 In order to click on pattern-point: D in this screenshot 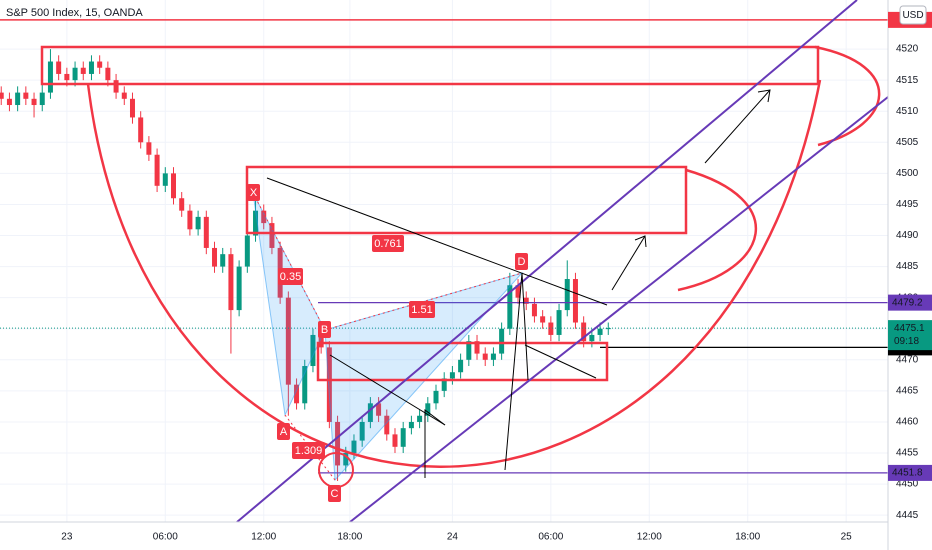, I will do `click(522, 262)`.